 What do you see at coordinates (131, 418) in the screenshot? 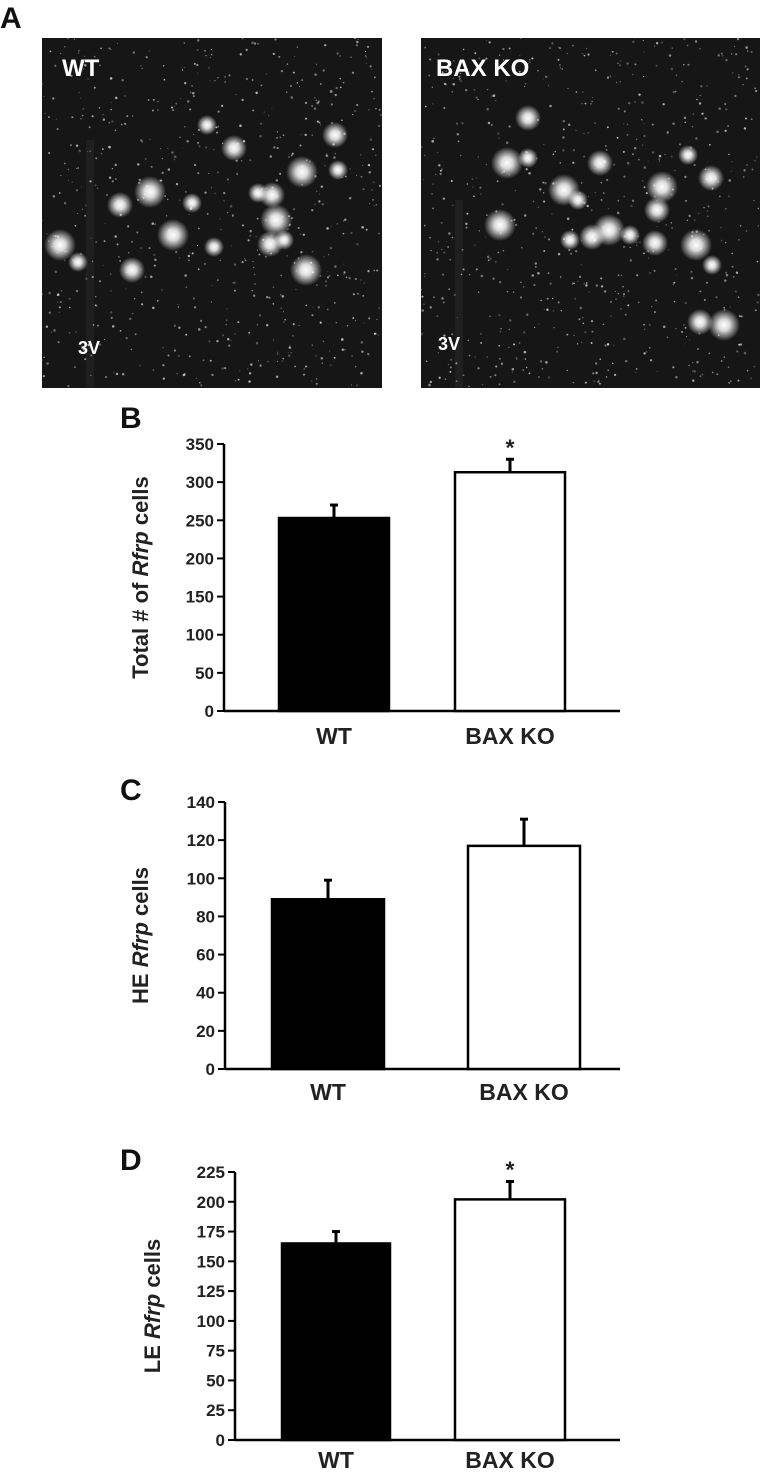
I see `panel-letter: B` at bounding box center [131, 418].